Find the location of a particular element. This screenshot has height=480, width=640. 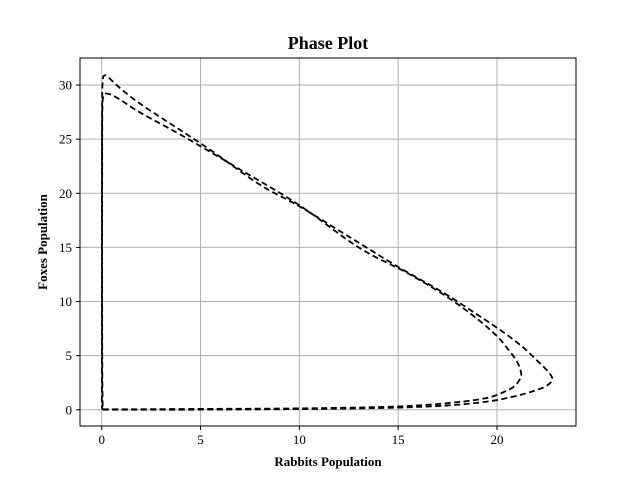

x-axis-label: Rabbits Population is located at coordinates (328, 461).